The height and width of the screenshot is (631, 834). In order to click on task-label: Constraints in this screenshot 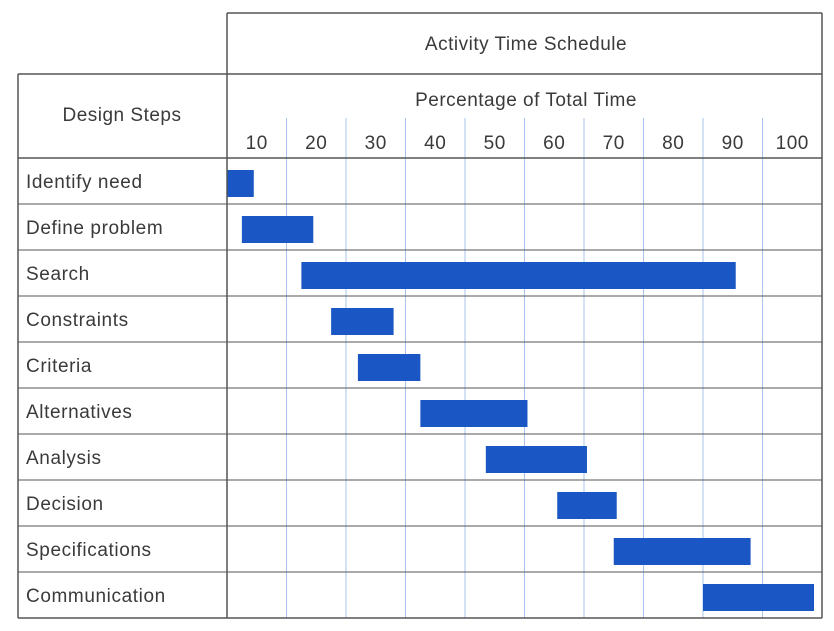, I will do `click(77, 320)`.